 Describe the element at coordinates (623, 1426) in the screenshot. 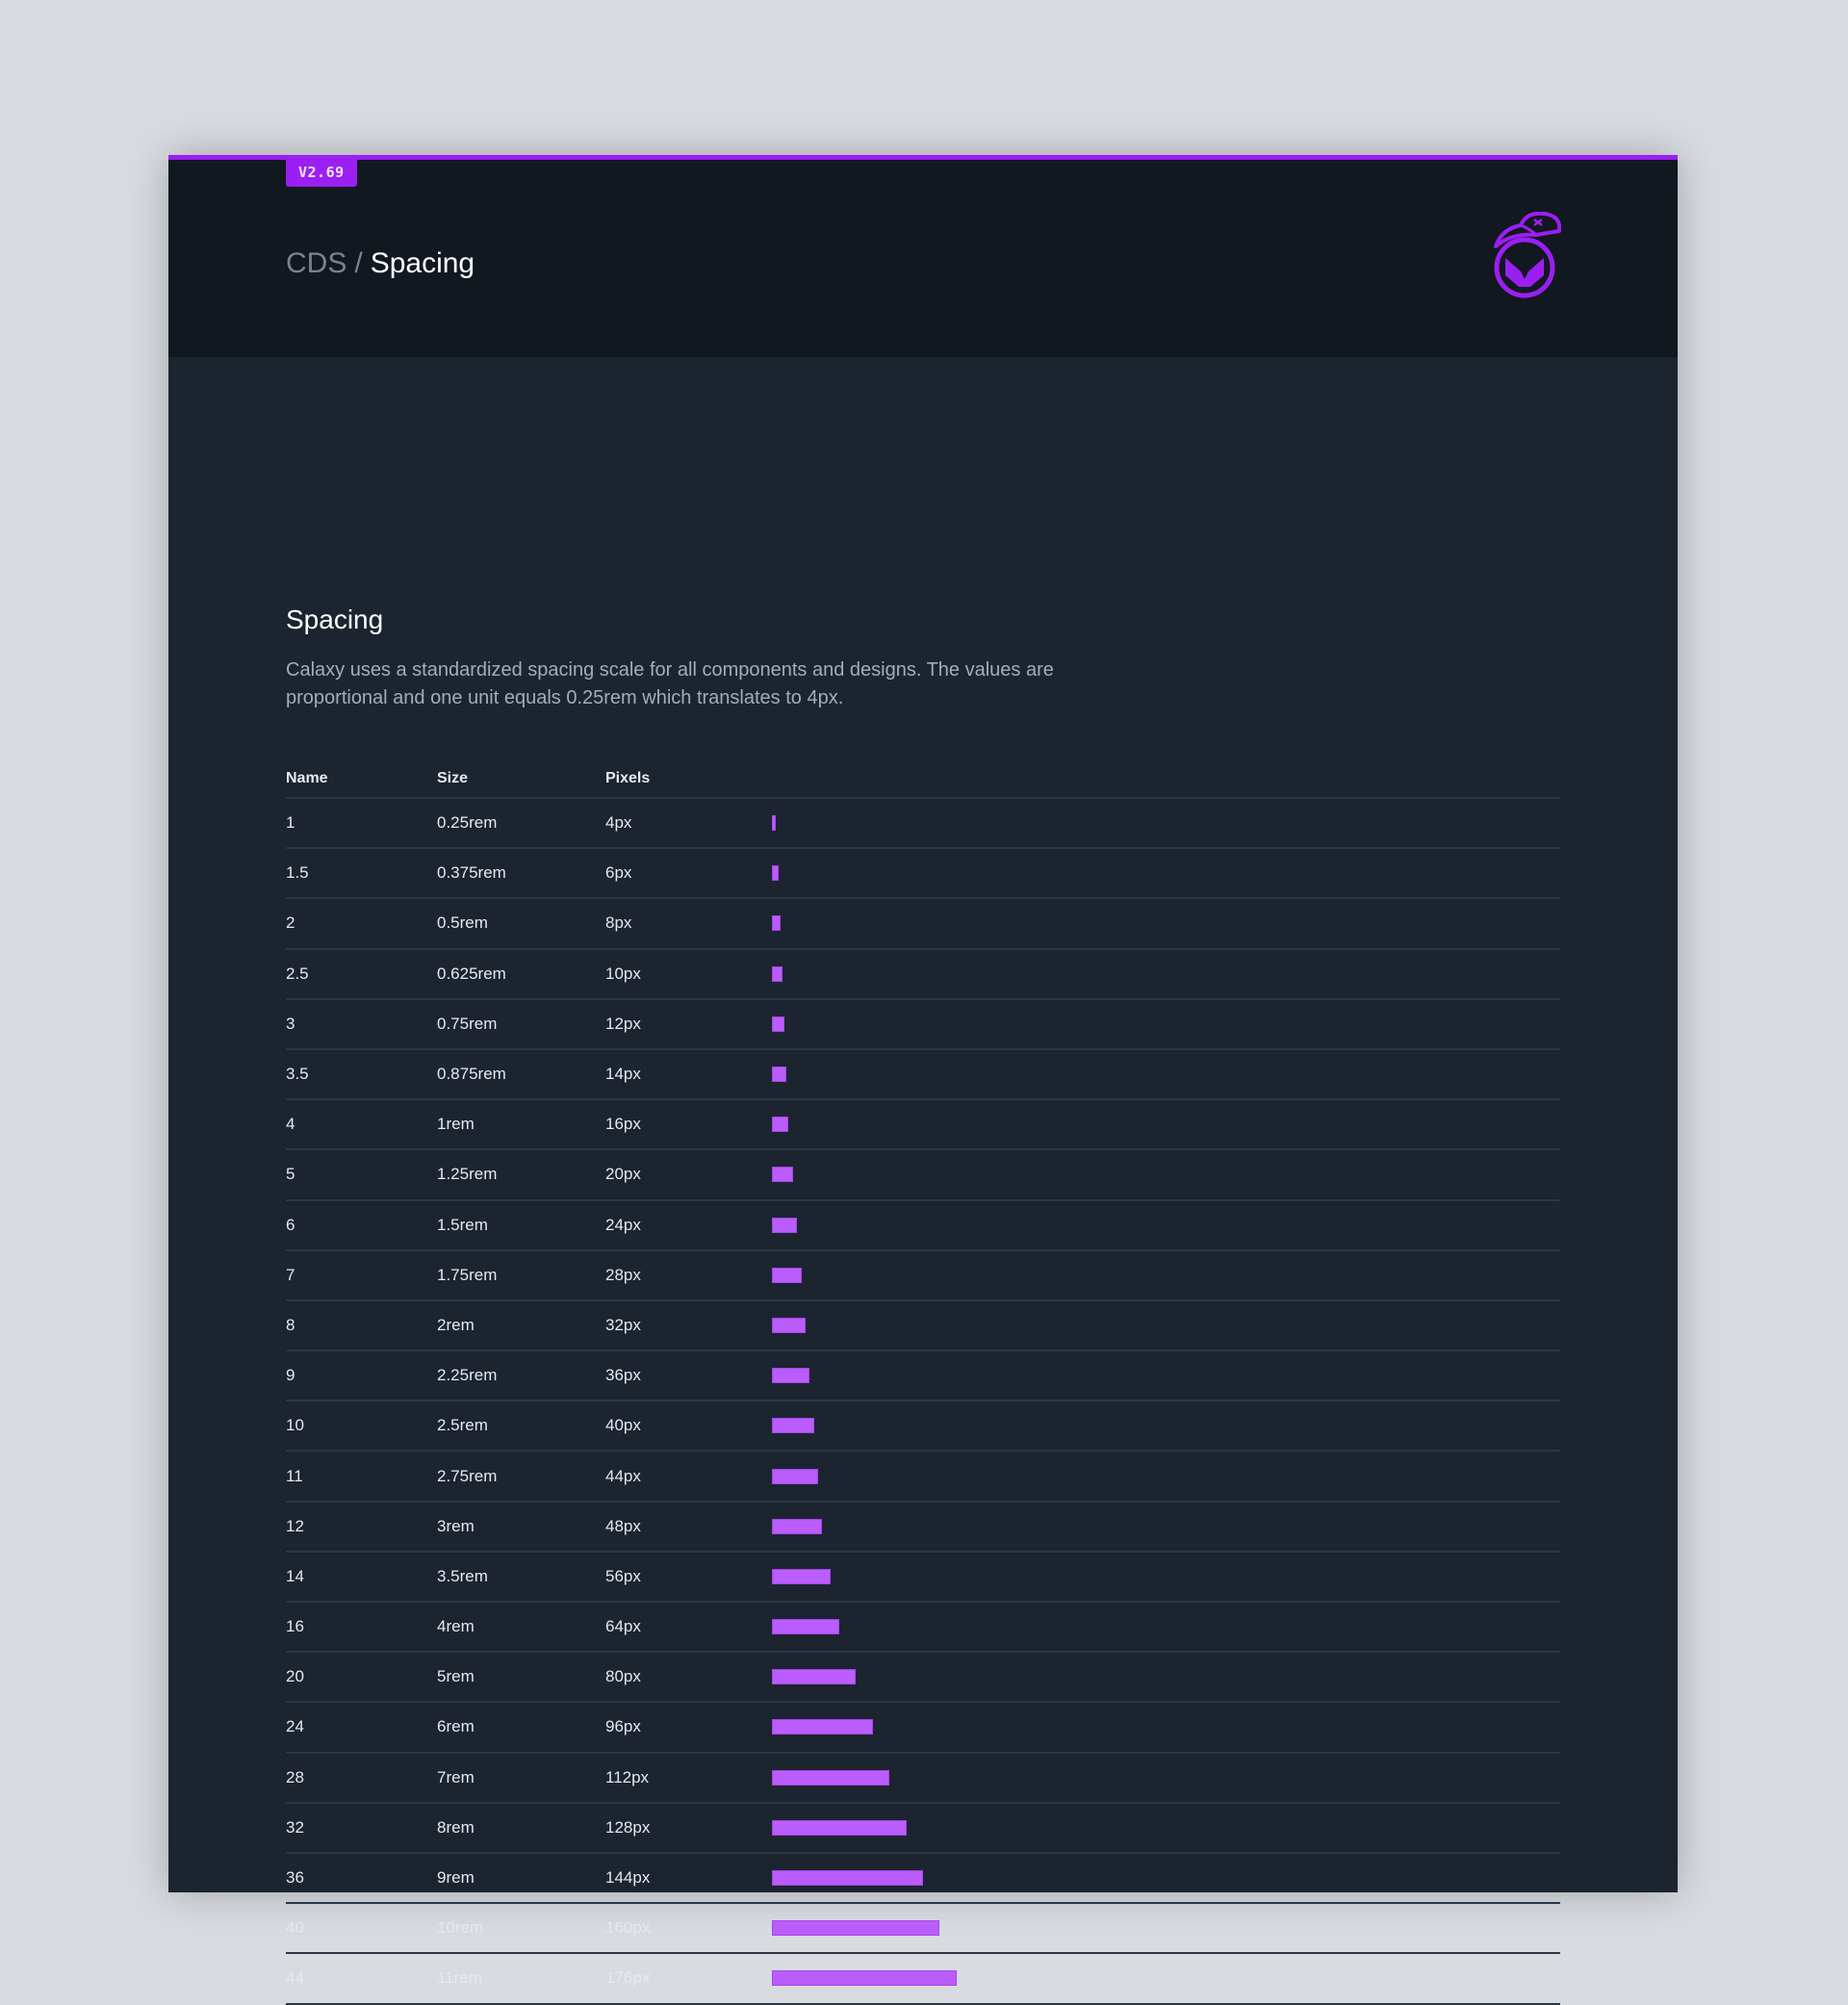

I see `spacing-pixels: 40px` at that location.